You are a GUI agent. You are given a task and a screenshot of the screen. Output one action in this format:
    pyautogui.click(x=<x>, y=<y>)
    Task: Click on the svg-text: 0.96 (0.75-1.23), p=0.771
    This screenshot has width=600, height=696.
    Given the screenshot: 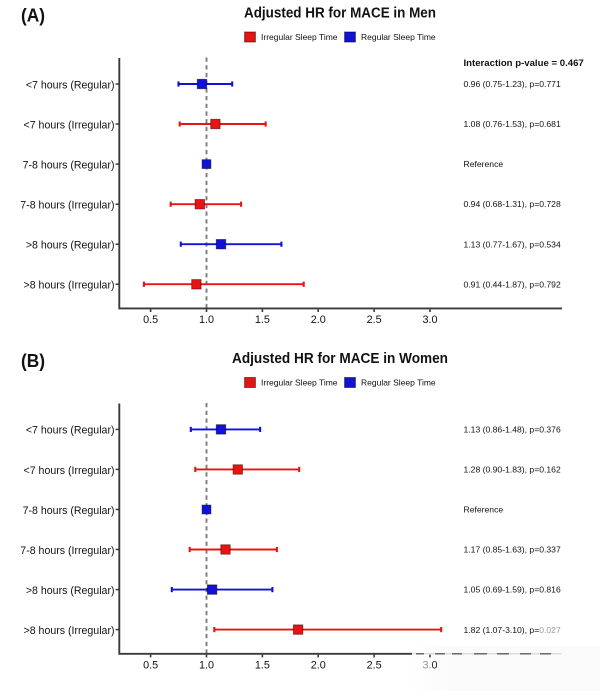 What is the action you would take?
    pyautogui.click(x=512, y=84)
    